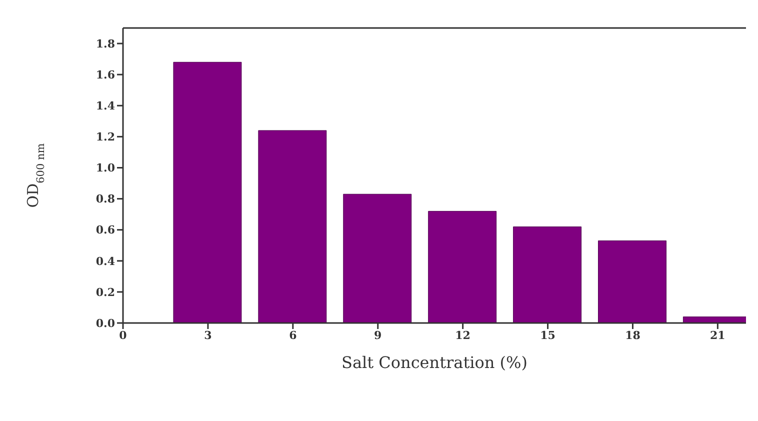 This screenshot has width=758, height=421. What do you see at coordinates (293, 335) in the screenshot?
I see `x-tick-label: 6` at bounding box center [293, 335].